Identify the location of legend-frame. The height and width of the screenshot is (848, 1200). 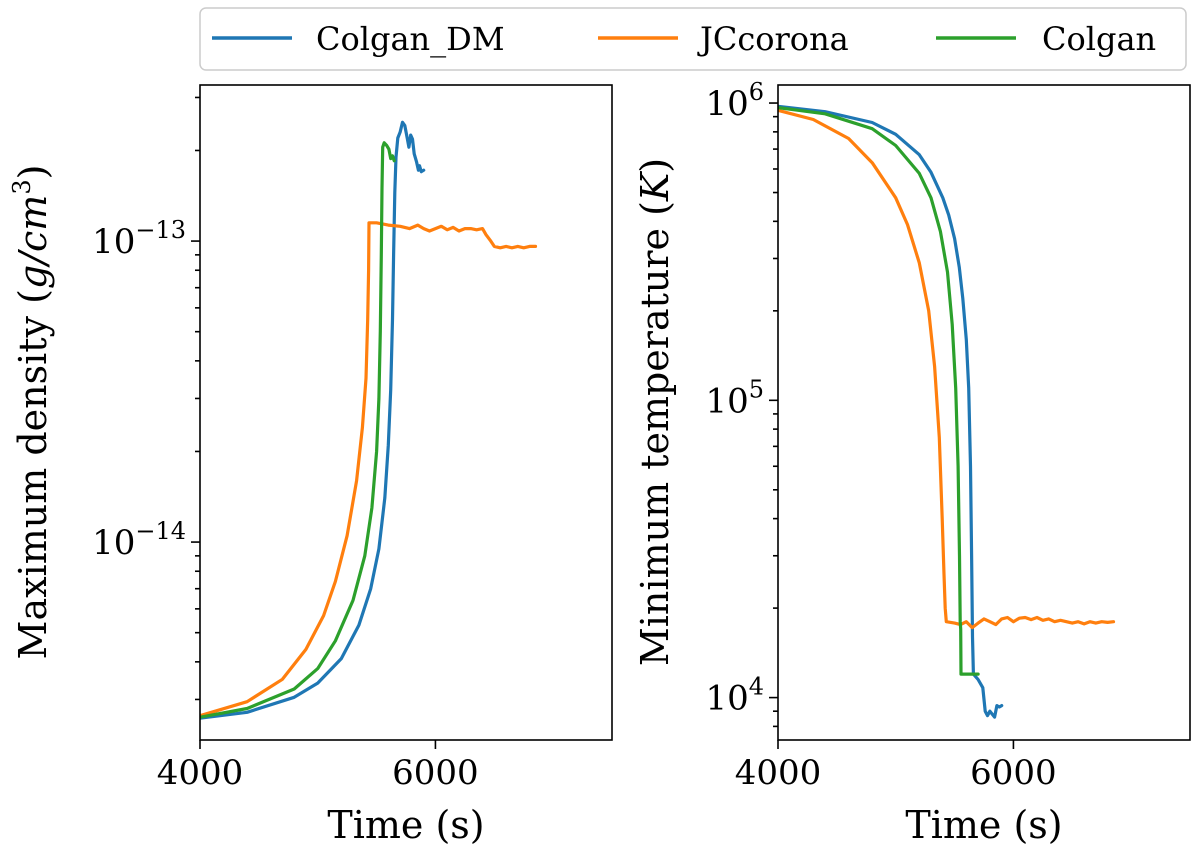
(693, 39).